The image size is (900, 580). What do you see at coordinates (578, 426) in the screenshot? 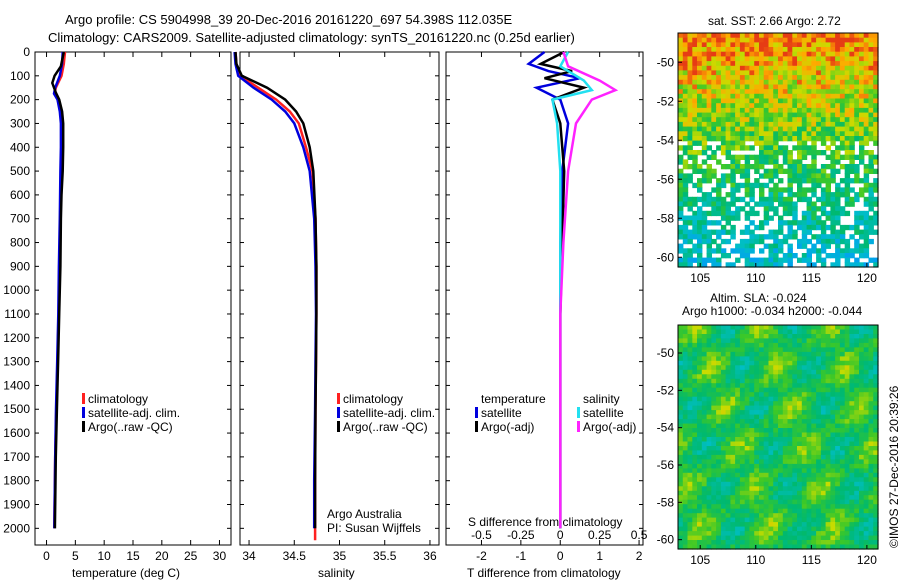
I see `legend-swatch` at bounding box center [578, 426].